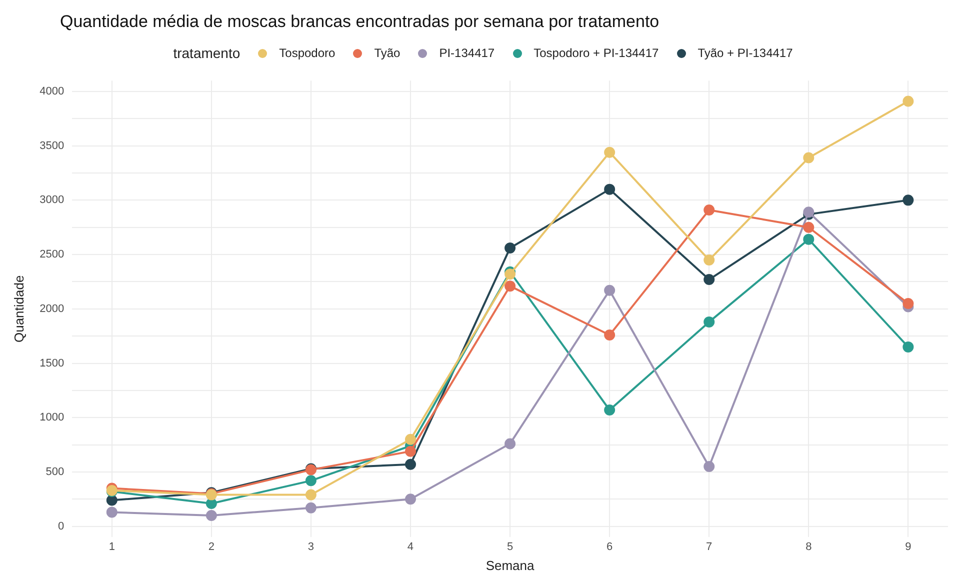  Describe the element at coordinates (52, 146) in the screenshot. I see `y-tick-label: 3500` at that location.